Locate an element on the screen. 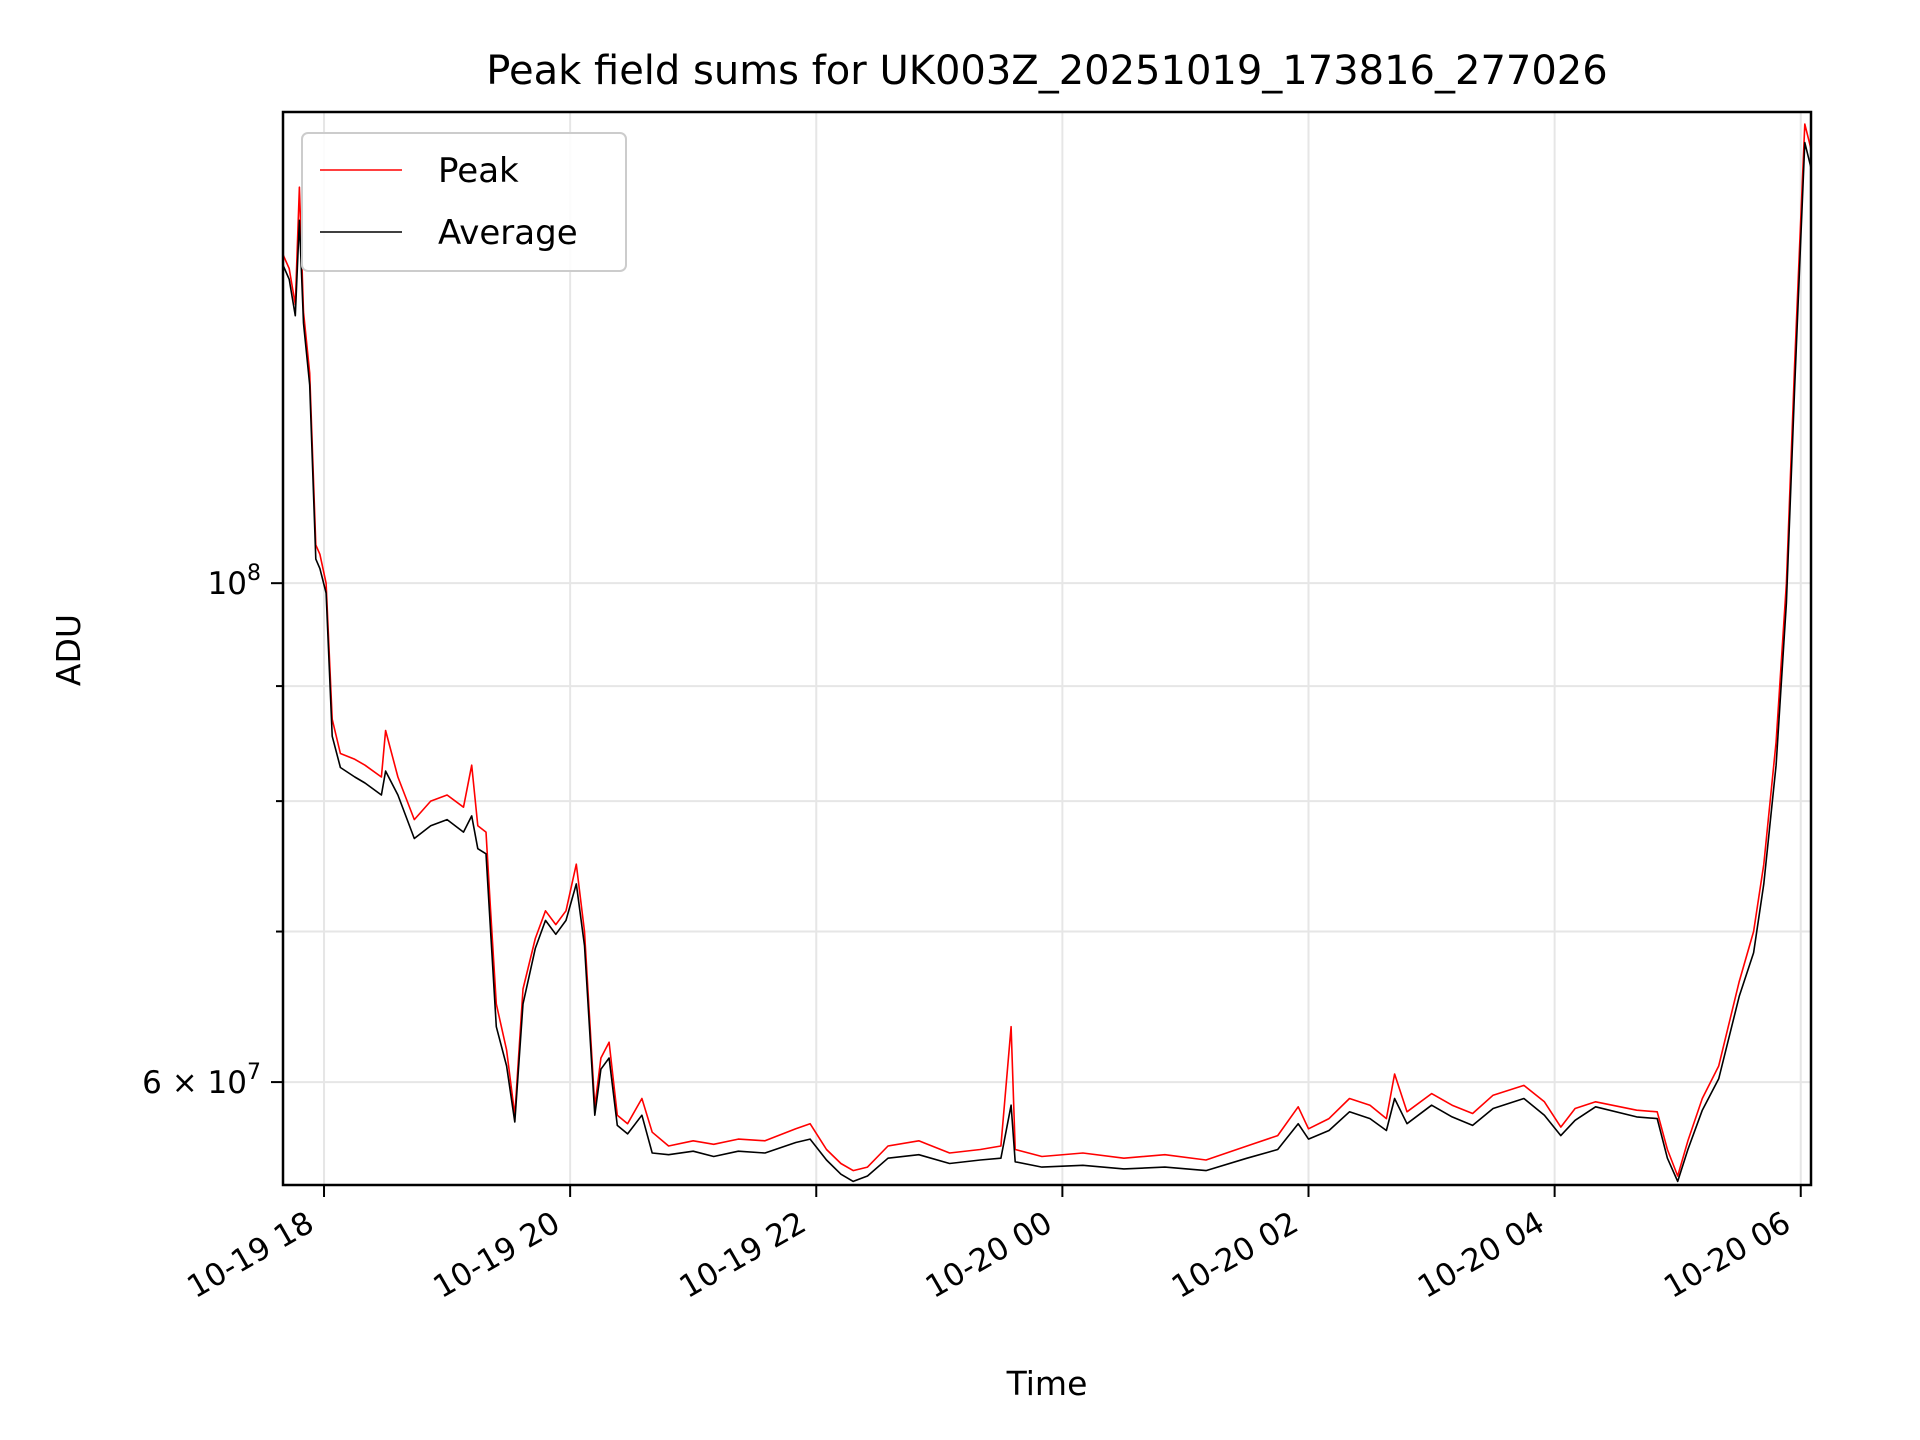 The width and height of the screenshot is (1920, 1440). x-axis-label: Time is located at coordinates (1047, 1383).